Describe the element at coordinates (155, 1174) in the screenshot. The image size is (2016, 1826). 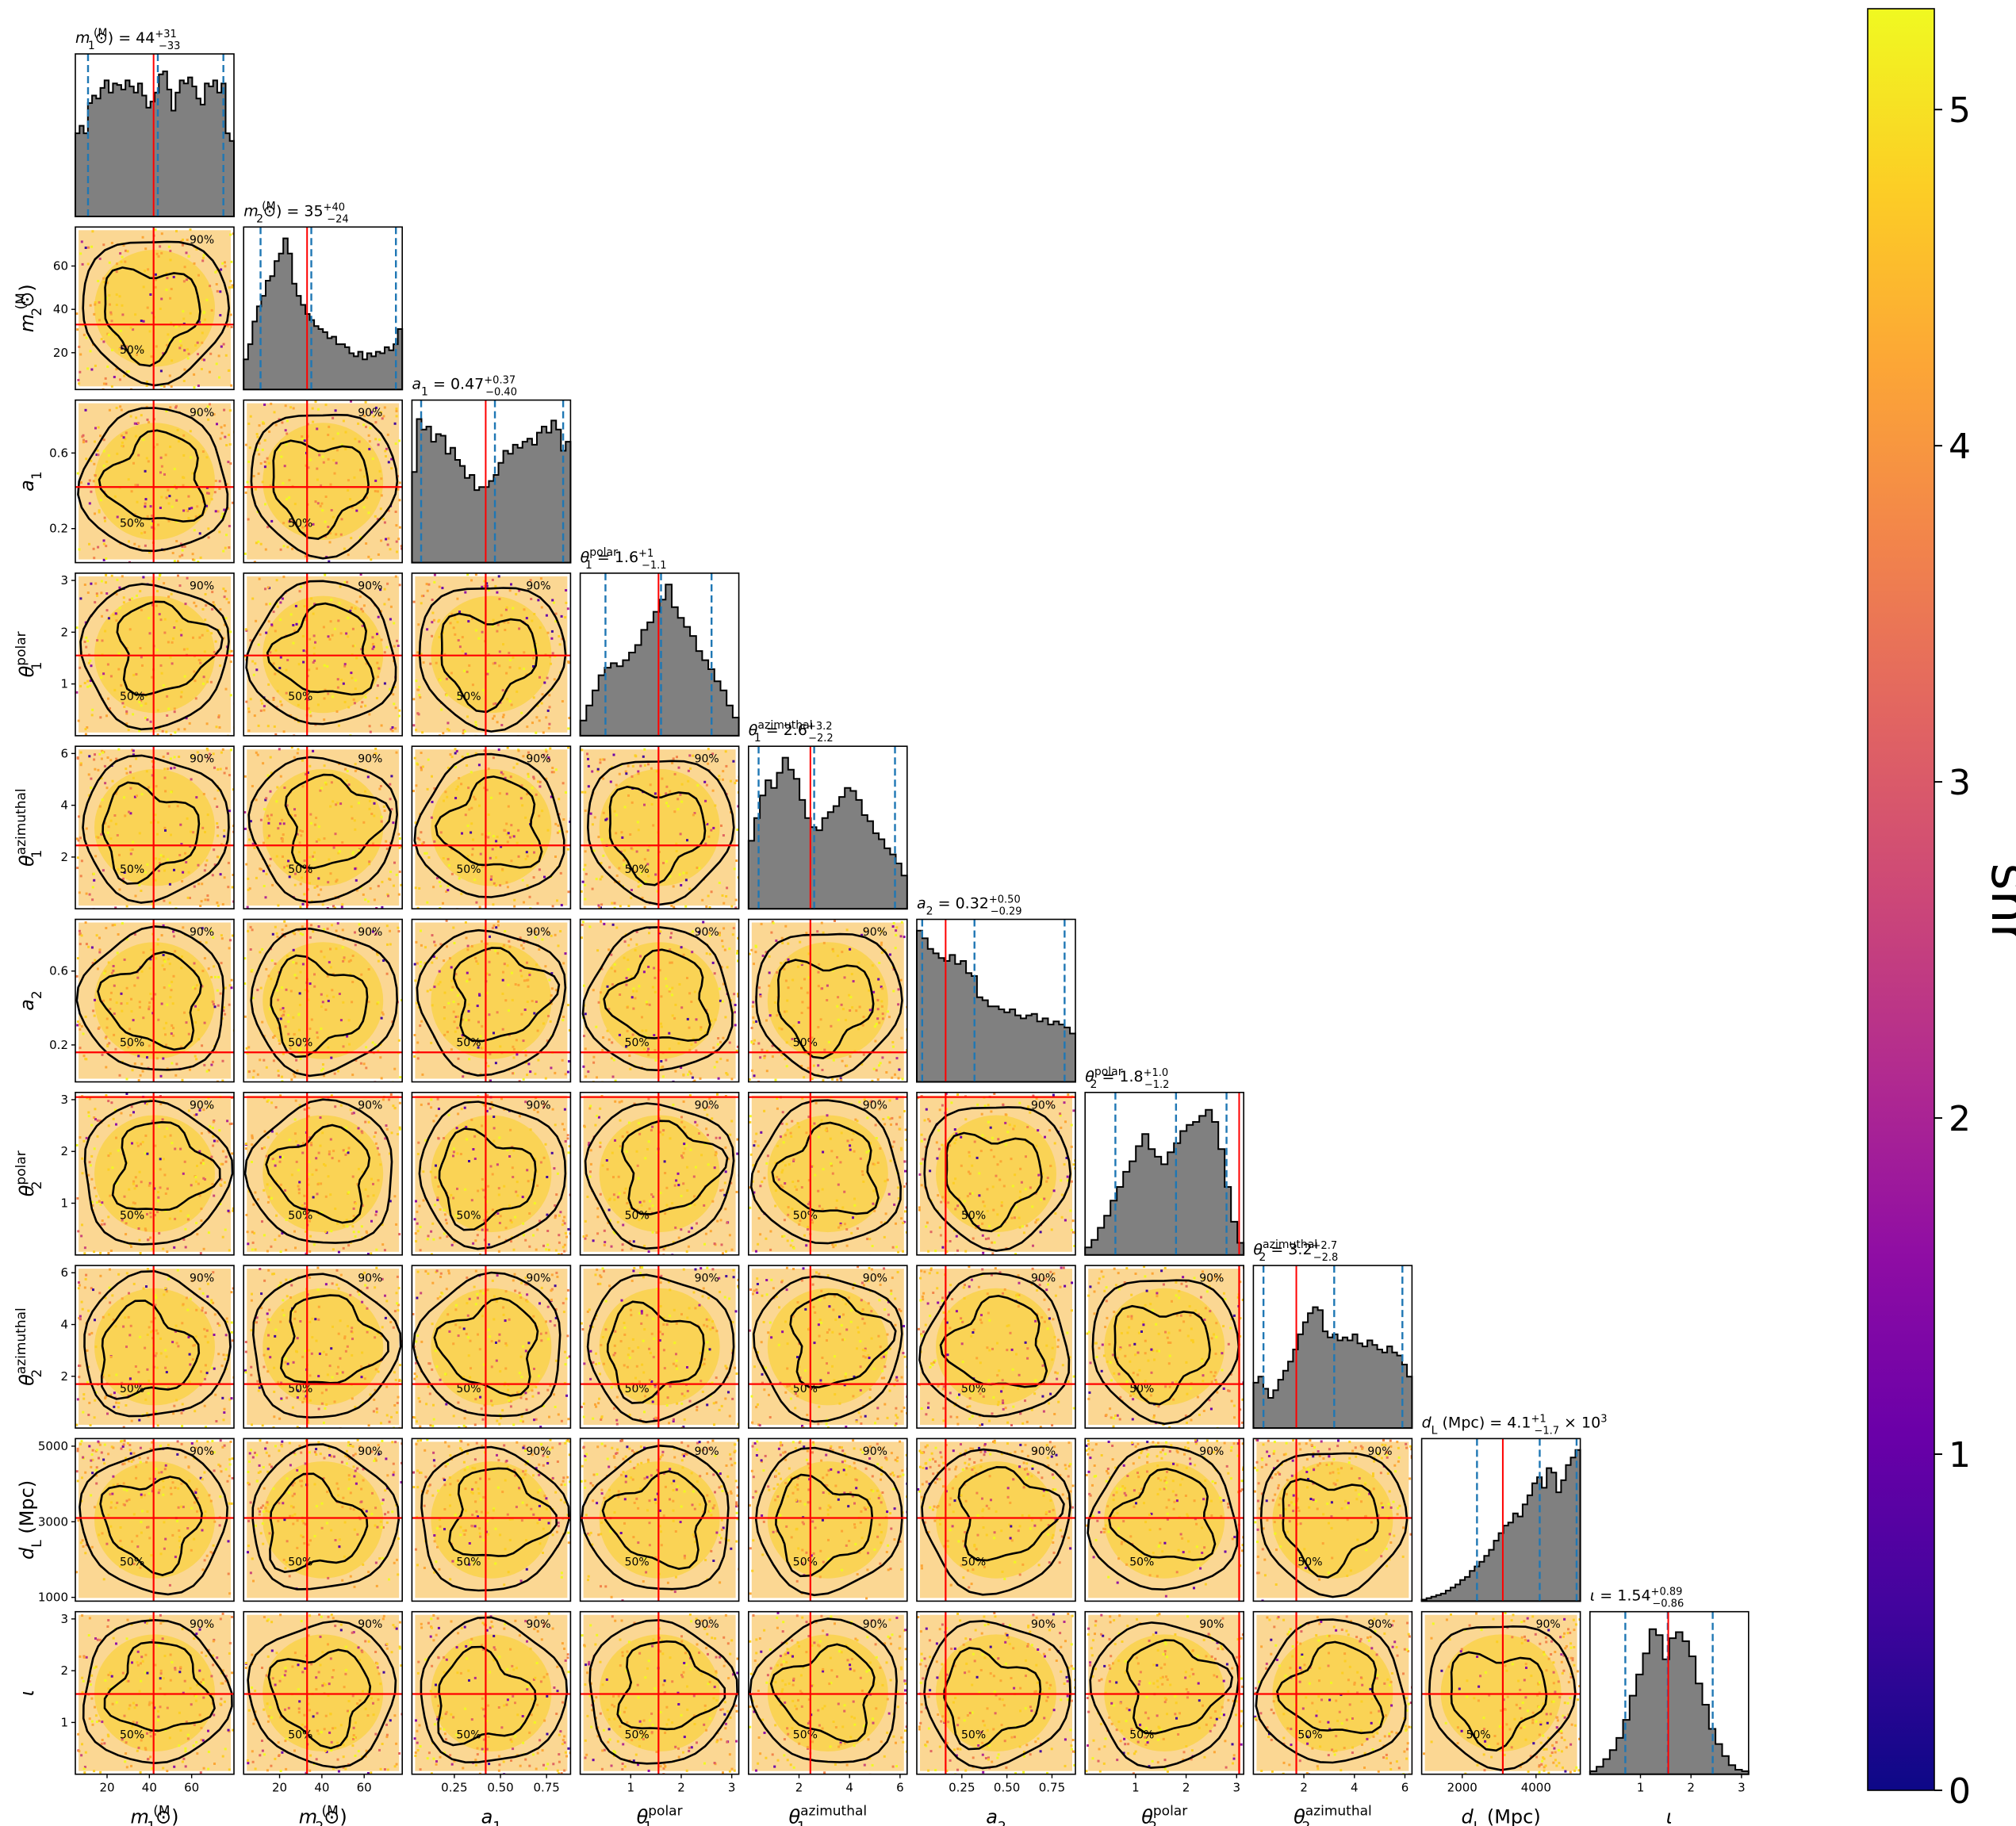
I see `scatter-panel-m1-vs-theta2p: 90%50%` at that location.